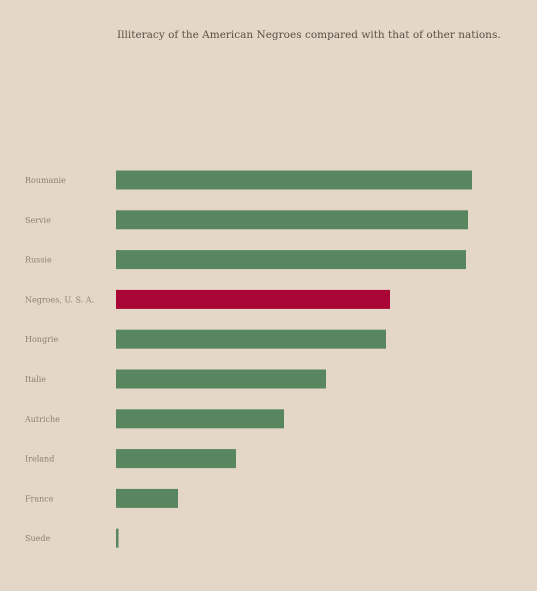 The height and width of the screenshot is (591, 537). Describe the element at coordinates (41, 339) in the screenshot. I see `category-label: Hongrie` at that location.